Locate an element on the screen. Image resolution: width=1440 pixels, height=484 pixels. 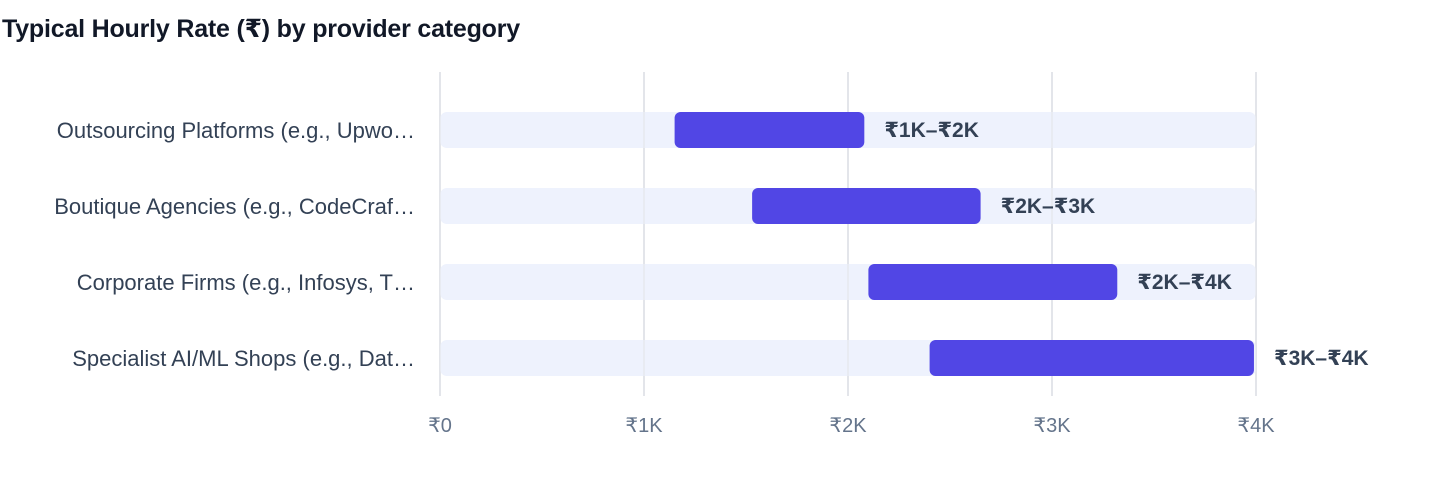
range-label: ₹3K–₹4K is located at coordinates (1321, 358).